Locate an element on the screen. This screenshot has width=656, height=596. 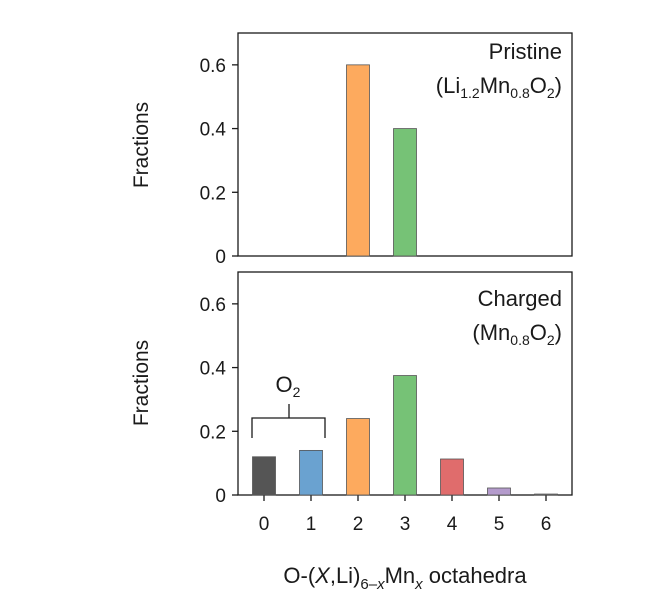
pristine-y-axis: 0 0.2 0.4 0.6 is located at coordinates (219, 162).